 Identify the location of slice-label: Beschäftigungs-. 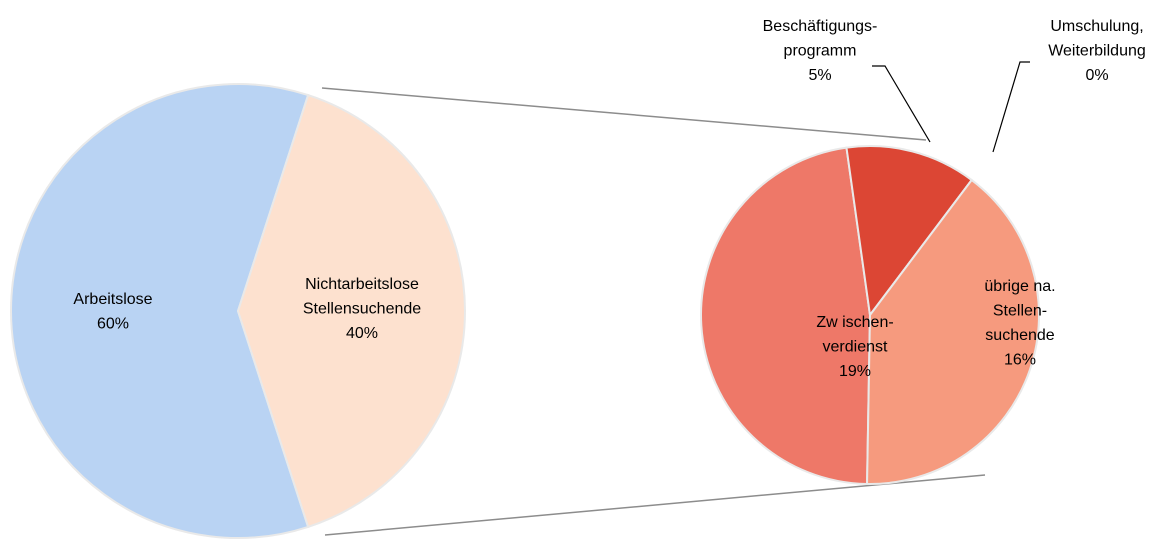
(820, 26).